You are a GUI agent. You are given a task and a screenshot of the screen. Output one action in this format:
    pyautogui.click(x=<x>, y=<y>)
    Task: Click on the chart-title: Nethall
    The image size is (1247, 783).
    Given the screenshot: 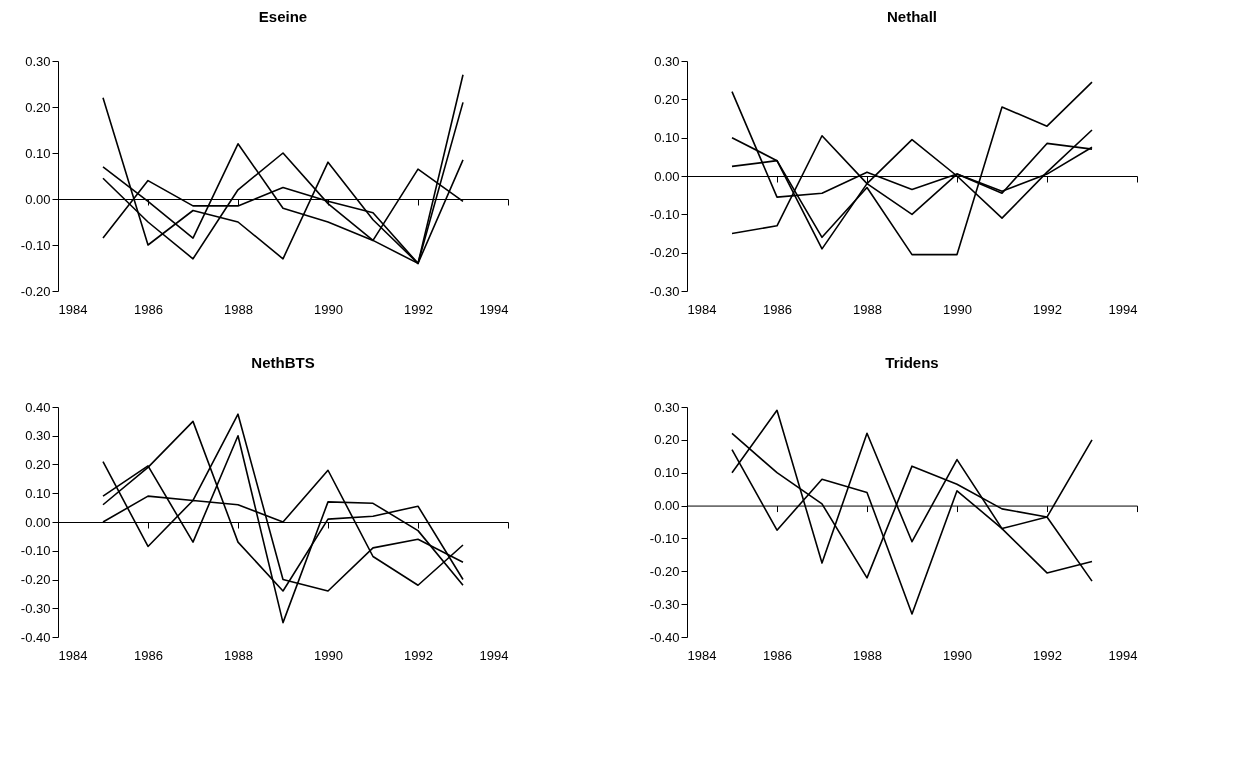 What is the action you would take?
    pyautogui.click(x=912, y=16)
    